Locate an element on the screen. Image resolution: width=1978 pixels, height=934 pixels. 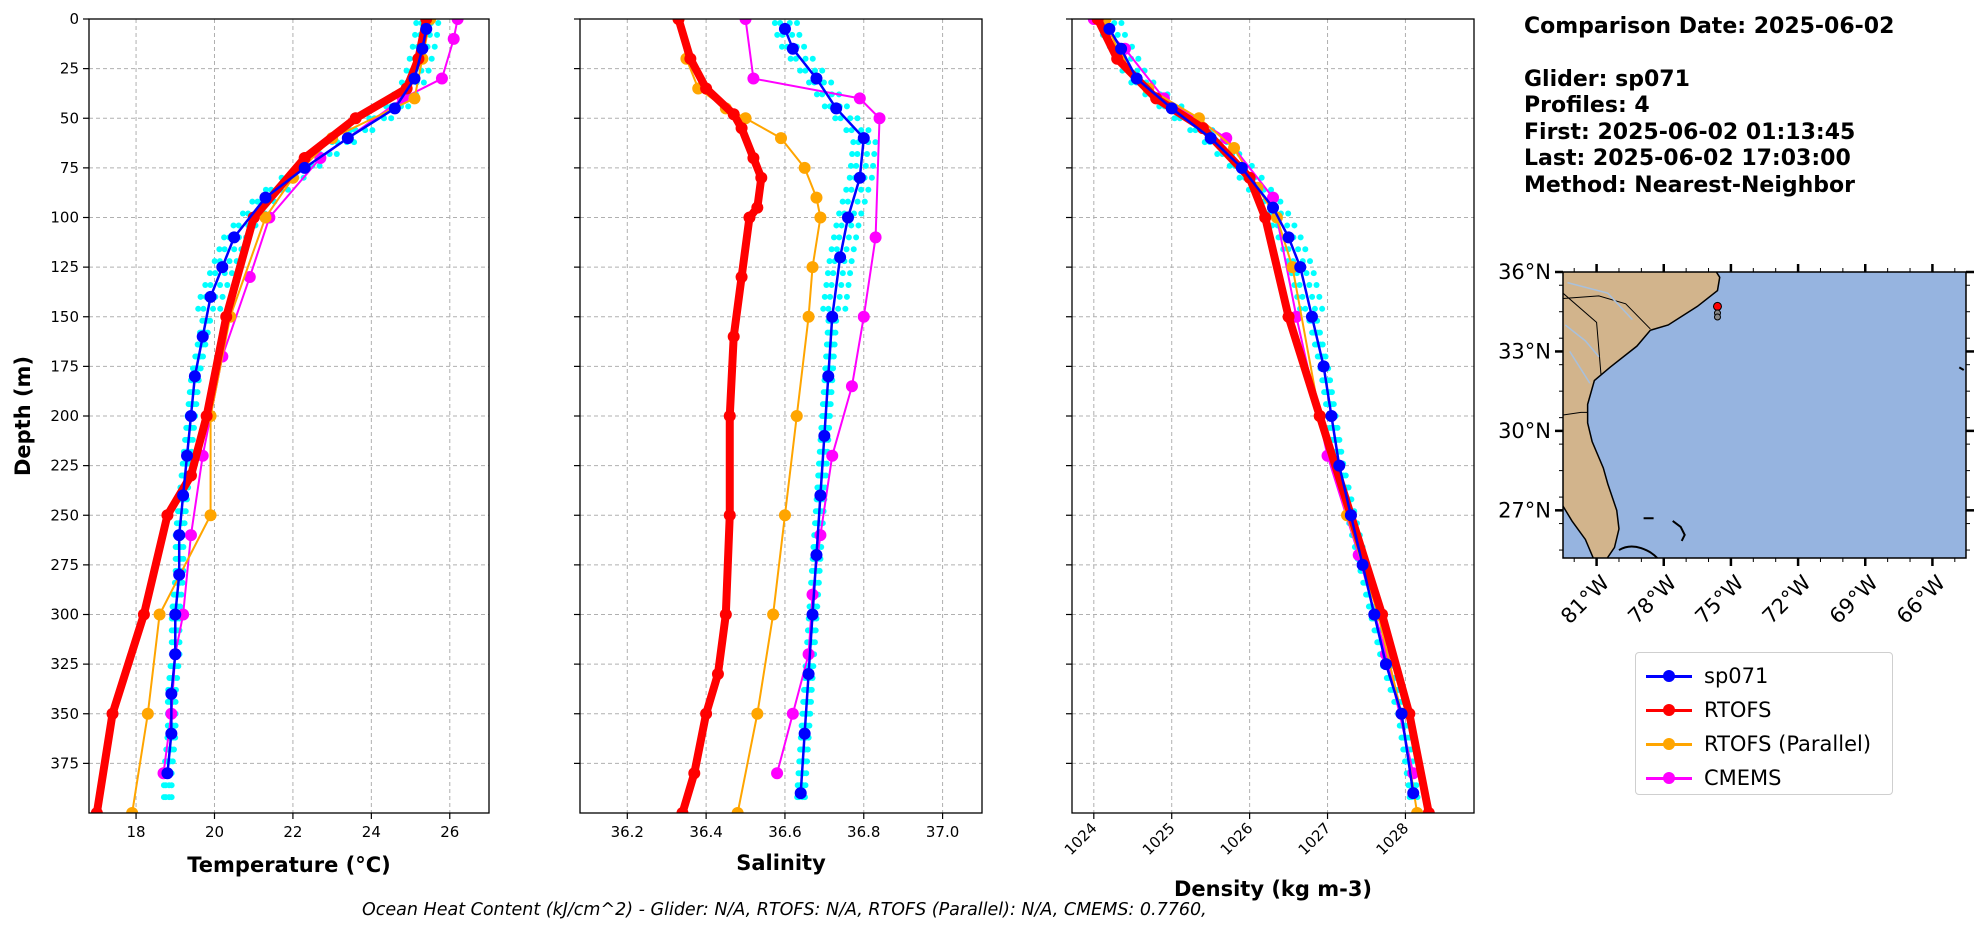
map-lon-label: 78°W is located at coordinates (1652, 599).